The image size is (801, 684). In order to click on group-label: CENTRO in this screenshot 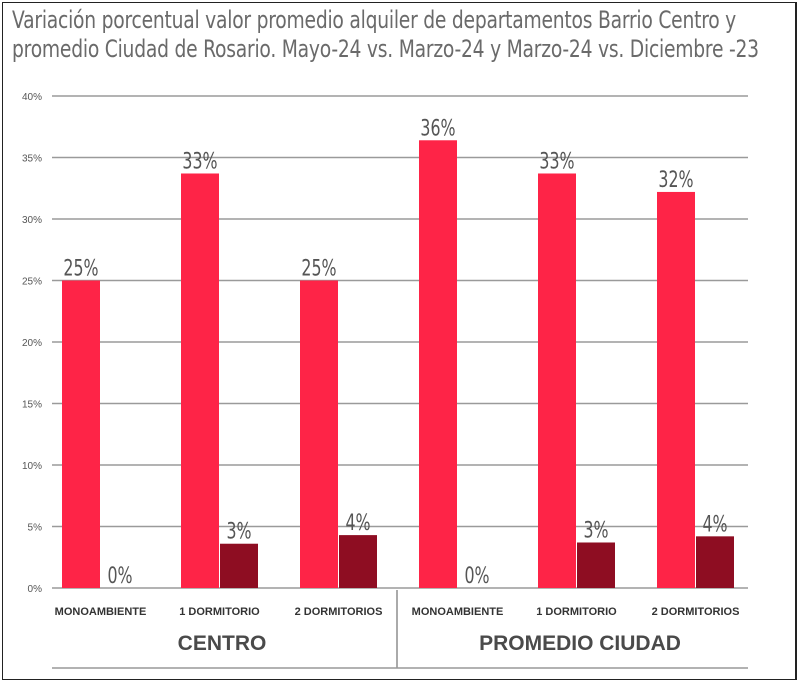, I will do `click(222, 643)`.